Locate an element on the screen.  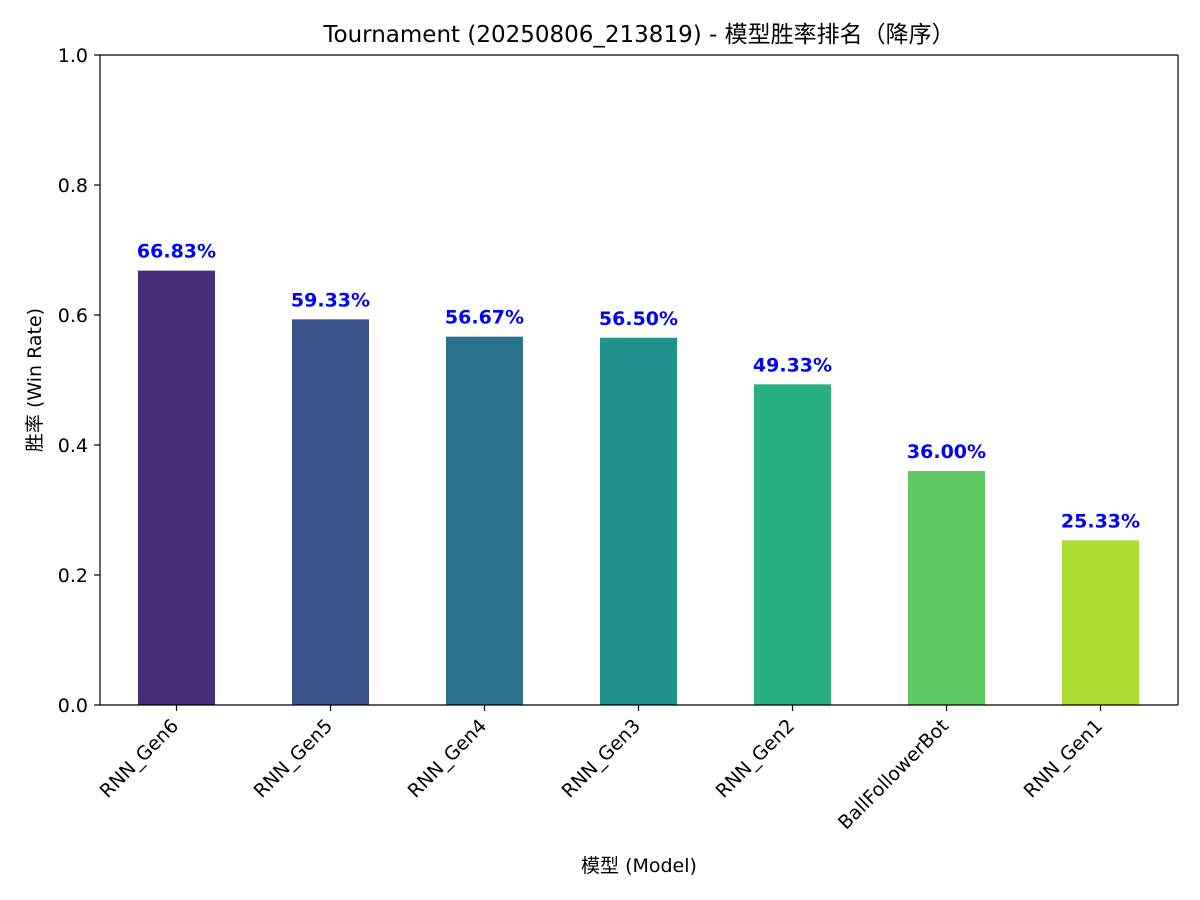
data-label: 66.83% is located at coordinates (176, 252).